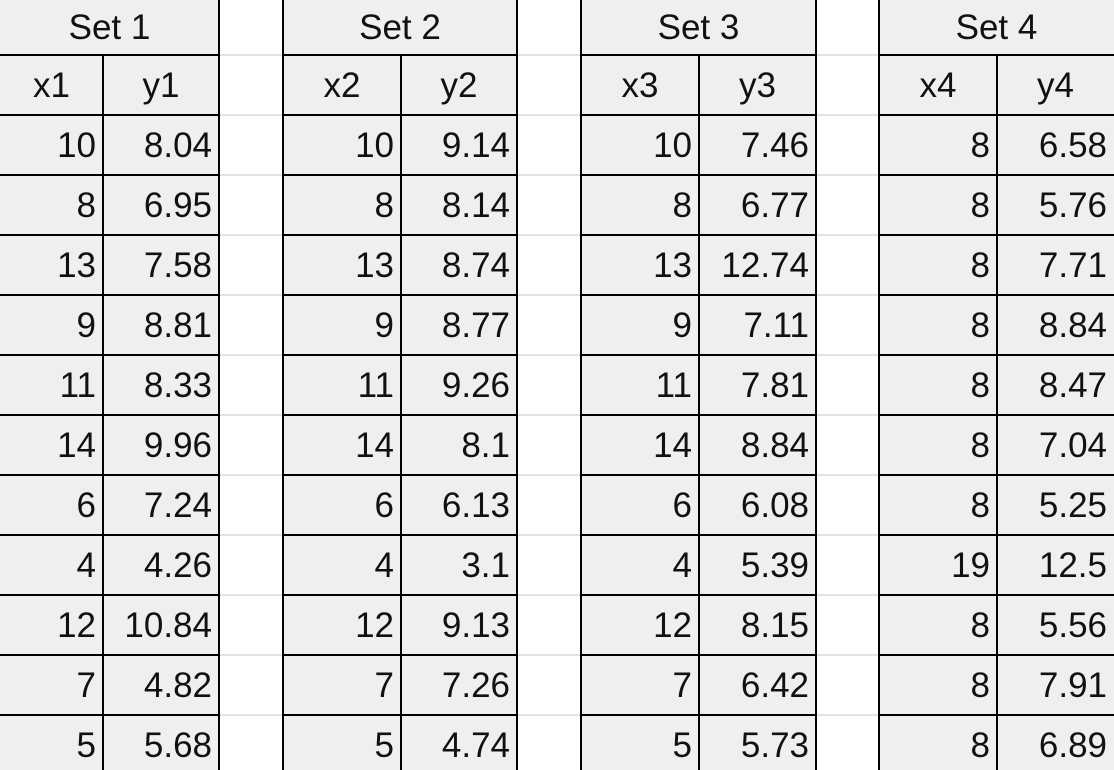  I want to click on y-value-cell: 4.74, so click(459, 742).